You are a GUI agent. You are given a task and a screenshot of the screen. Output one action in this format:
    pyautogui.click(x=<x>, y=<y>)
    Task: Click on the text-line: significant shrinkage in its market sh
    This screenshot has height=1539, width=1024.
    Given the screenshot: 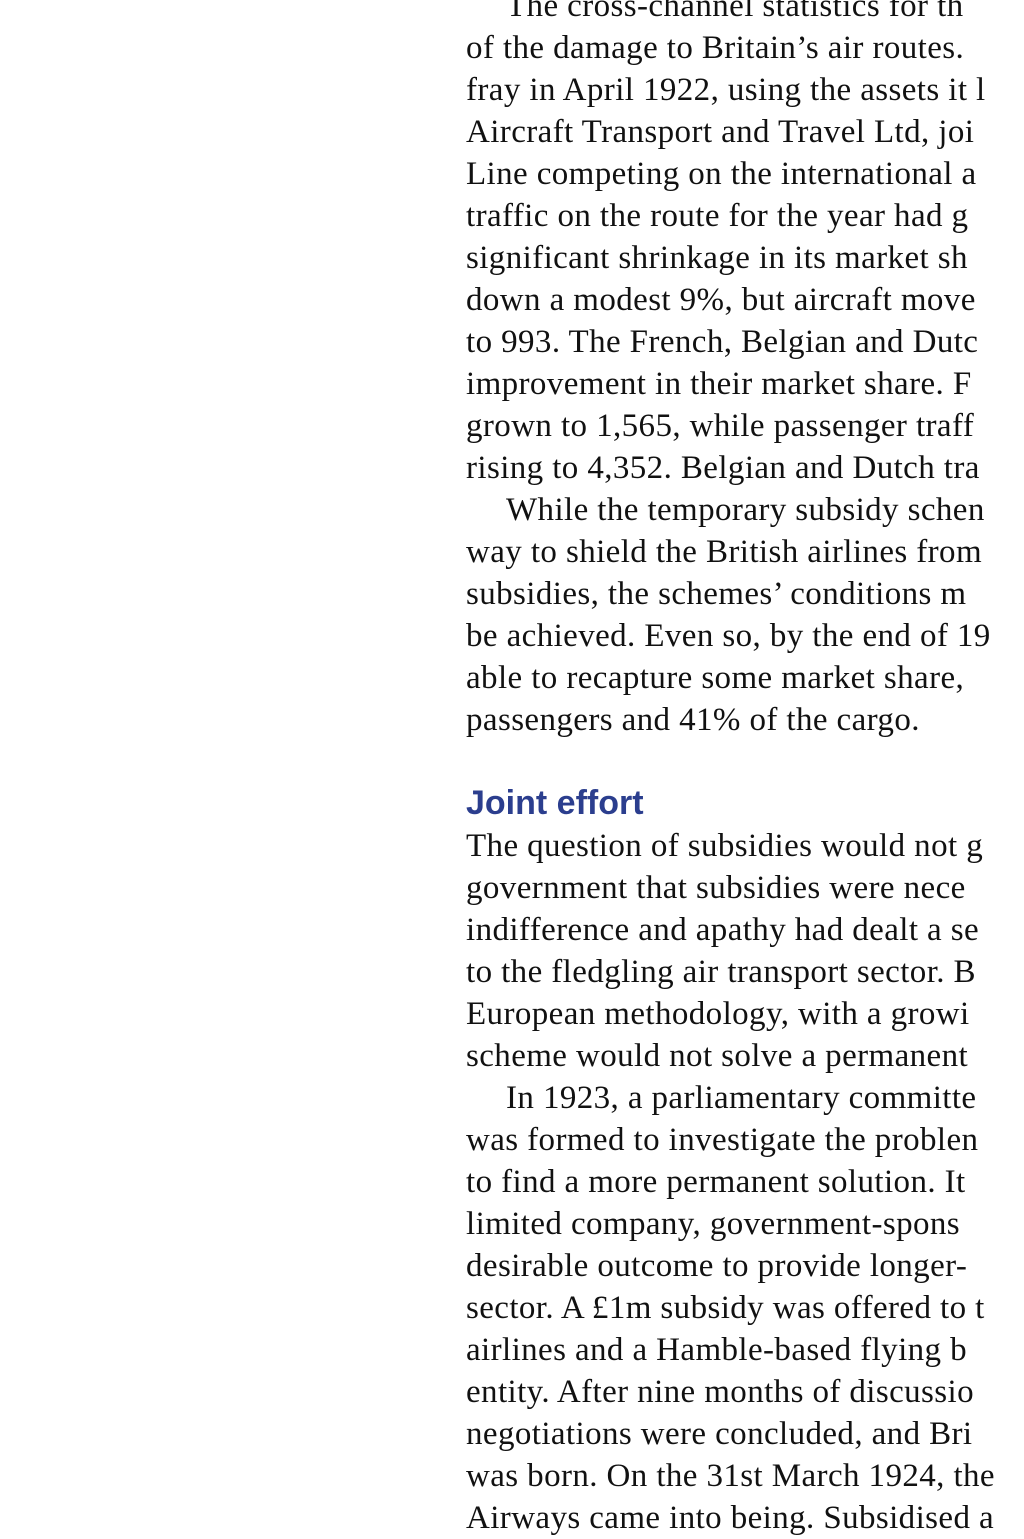 What is the action you would take?
    pyautogui.click(x=717, y=258)
    